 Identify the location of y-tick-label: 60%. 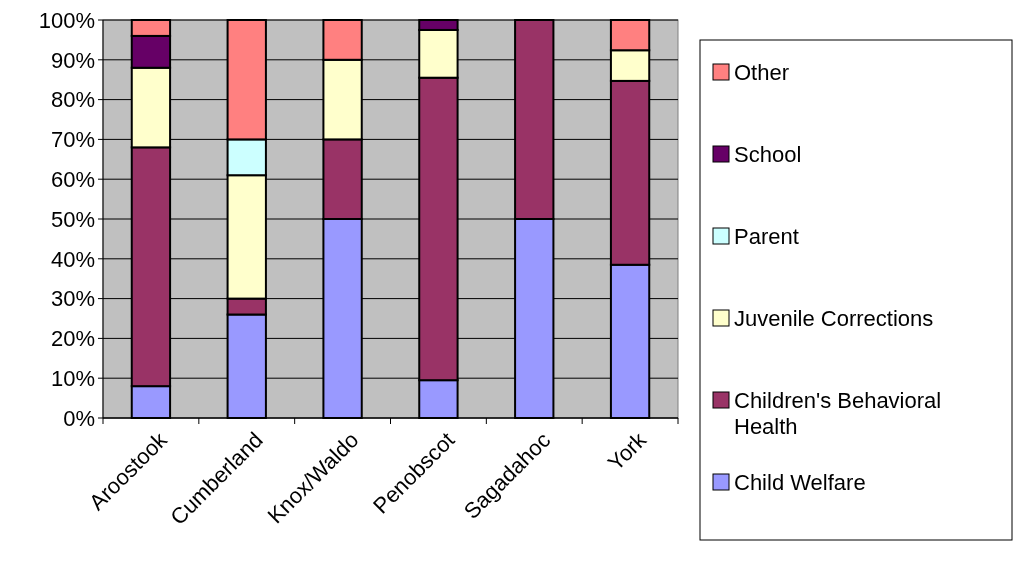
(72, 179).